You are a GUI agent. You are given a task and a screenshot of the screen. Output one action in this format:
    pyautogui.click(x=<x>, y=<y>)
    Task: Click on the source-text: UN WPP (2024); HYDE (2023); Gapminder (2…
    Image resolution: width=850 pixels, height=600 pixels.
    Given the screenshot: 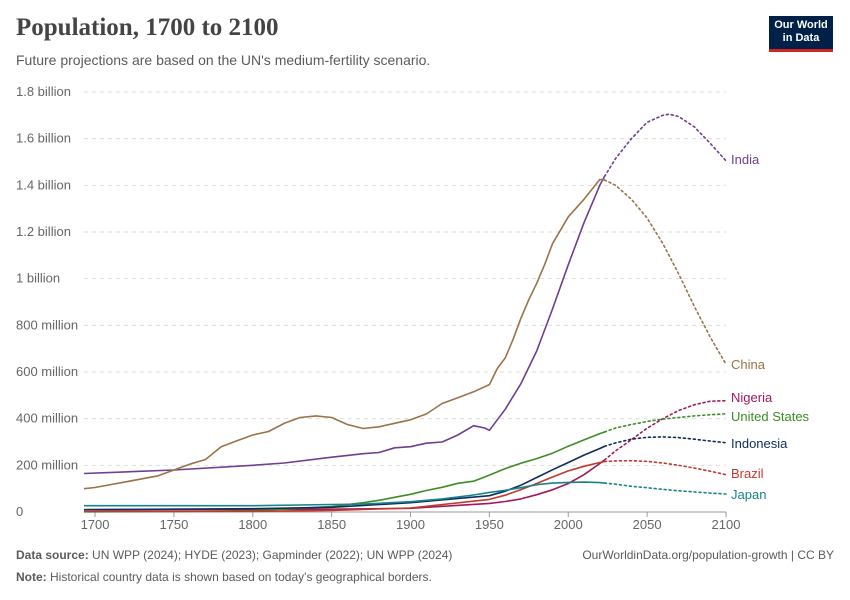 What is the action you would take?
    pyautogui.click(x=272, y=555)
    